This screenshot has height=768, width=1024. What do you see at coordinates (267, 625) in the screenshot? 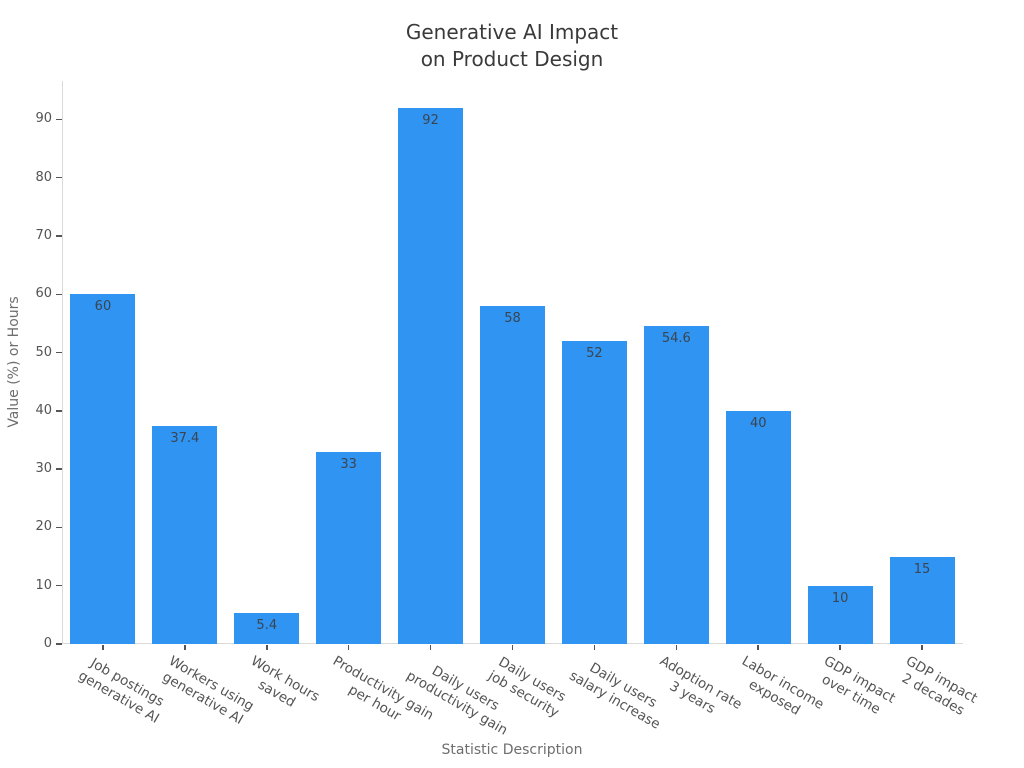
I see `bar-value-label: 5.4` at bounding box center [267, 625].